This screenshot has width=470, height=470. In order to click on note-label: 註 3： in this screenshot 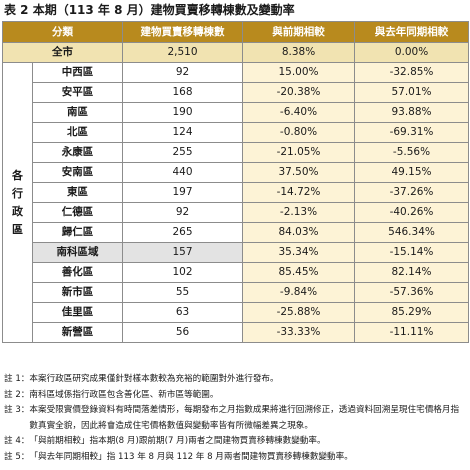, I will do `click(17, 410)`.